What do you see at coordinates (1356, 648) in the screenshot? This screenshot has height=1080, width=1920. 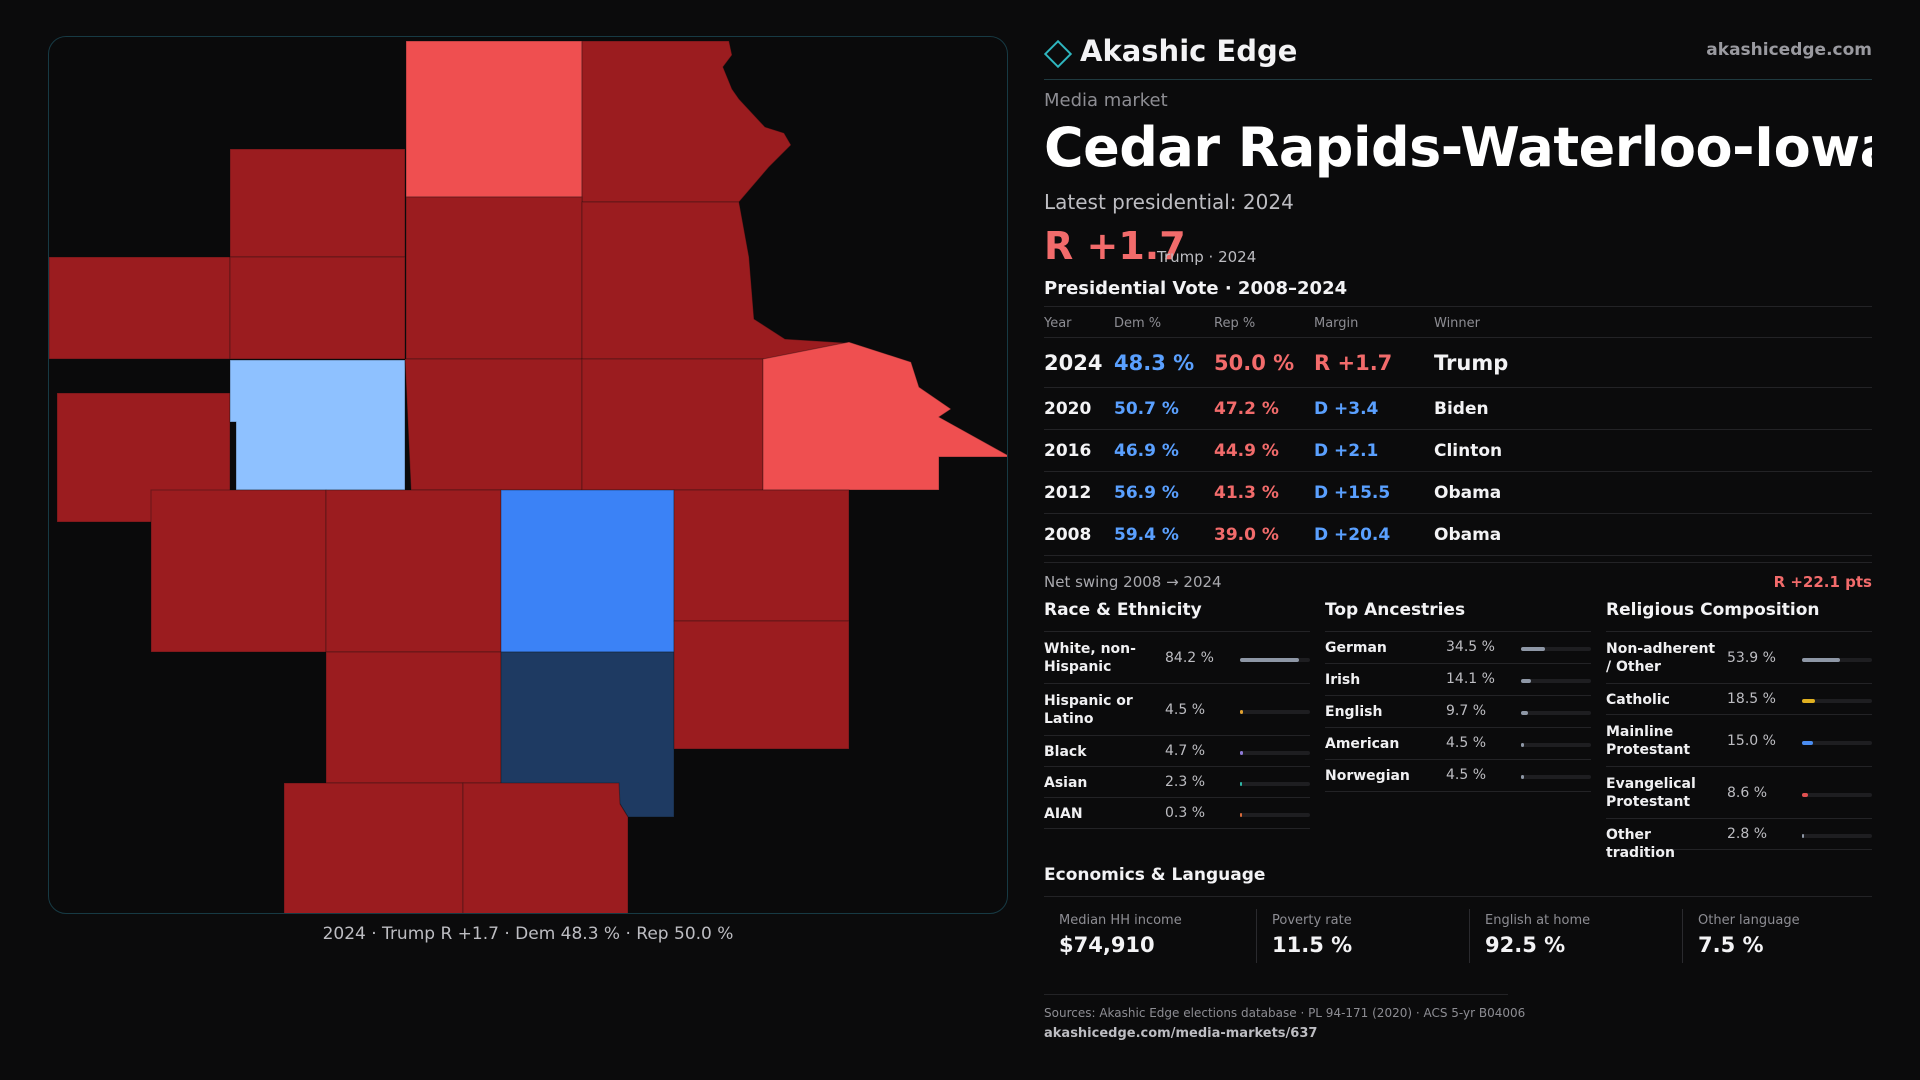 I see `item-label: German` at bounding box center [1356, 648].